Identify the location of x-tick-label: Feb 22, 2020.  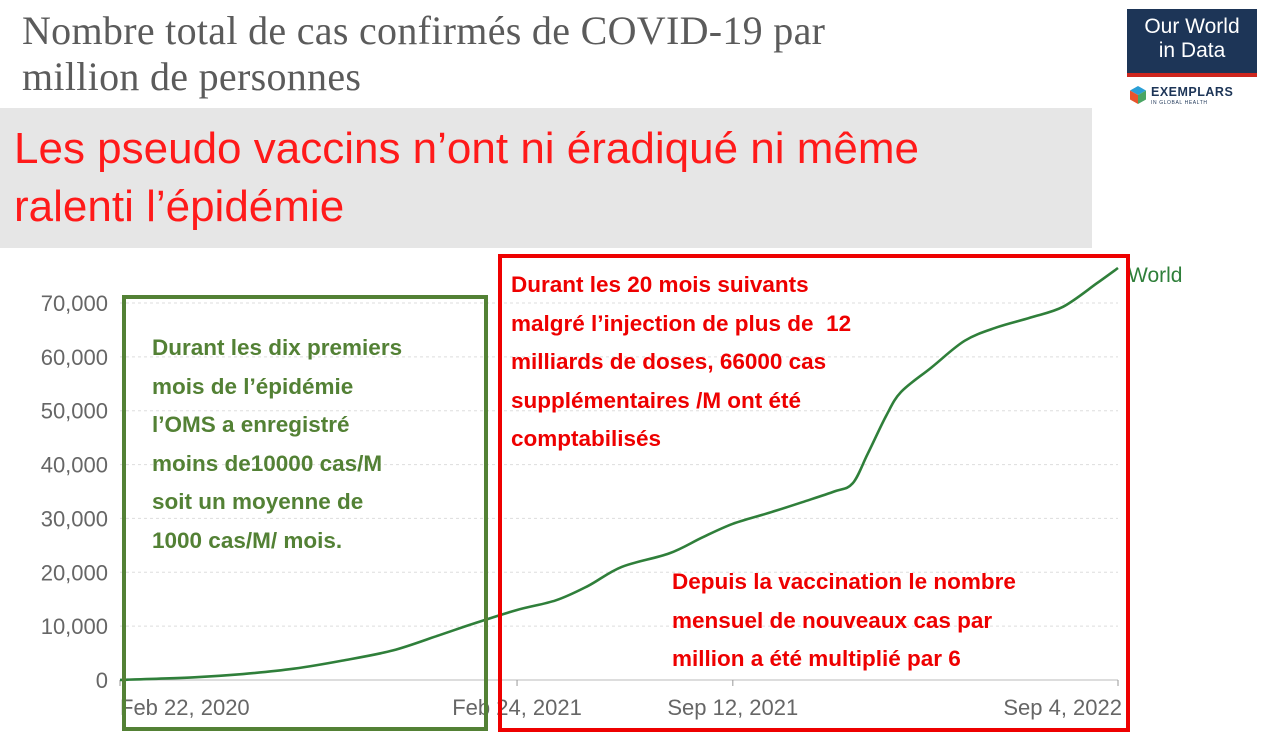
(185, 707).